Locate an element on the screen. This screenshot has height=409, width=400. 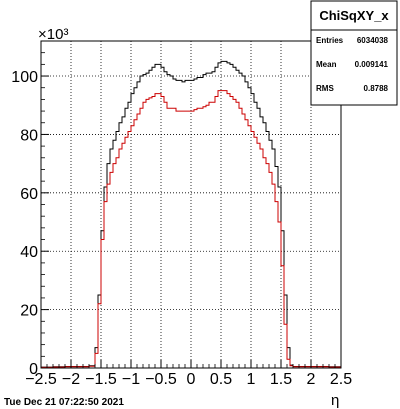
stats-value-rms: 0.8788 is located at coordinates (376, 88).